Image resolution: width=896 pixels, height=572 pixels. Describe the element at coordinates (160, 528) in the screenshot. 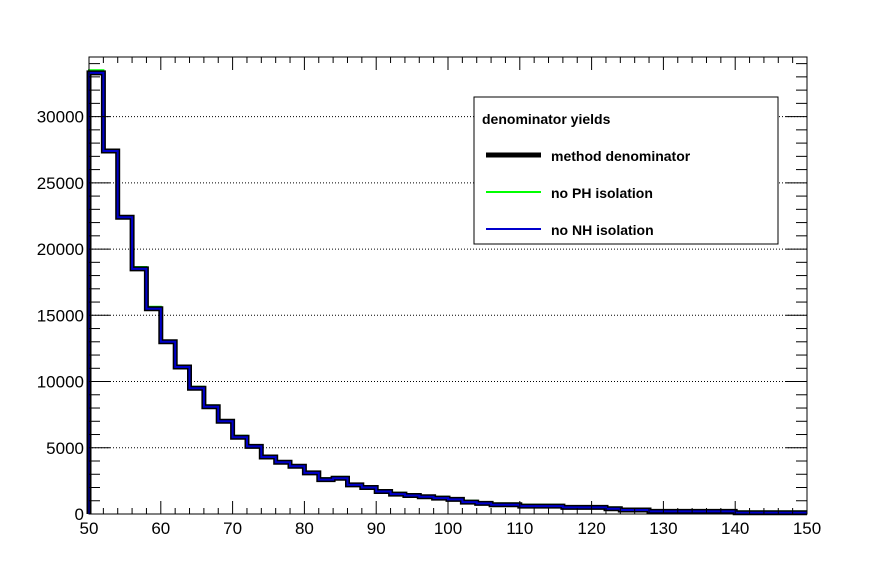

I see `x-tick-label: 60` at that location.